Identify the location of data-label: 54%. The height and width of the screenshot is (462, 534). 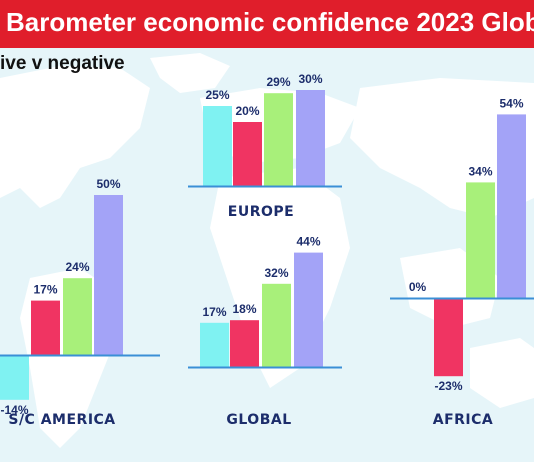
(511, 103).